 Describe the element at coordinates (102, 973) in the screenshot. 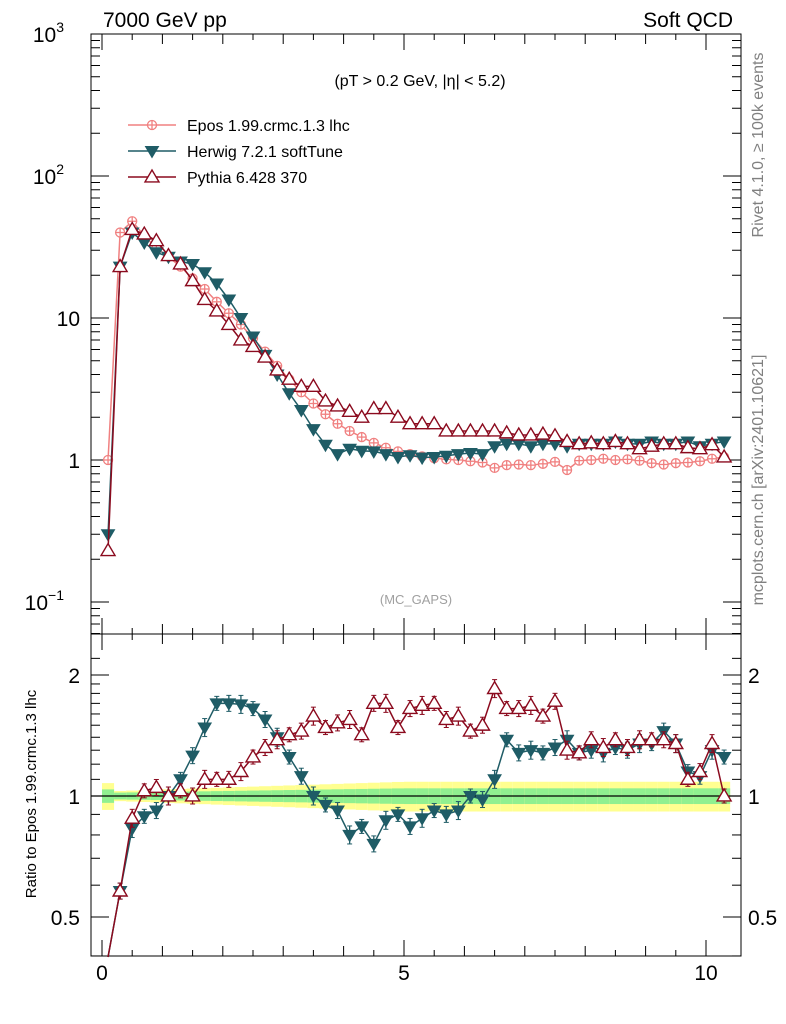

I see `x-tick-label: 0` at that location.